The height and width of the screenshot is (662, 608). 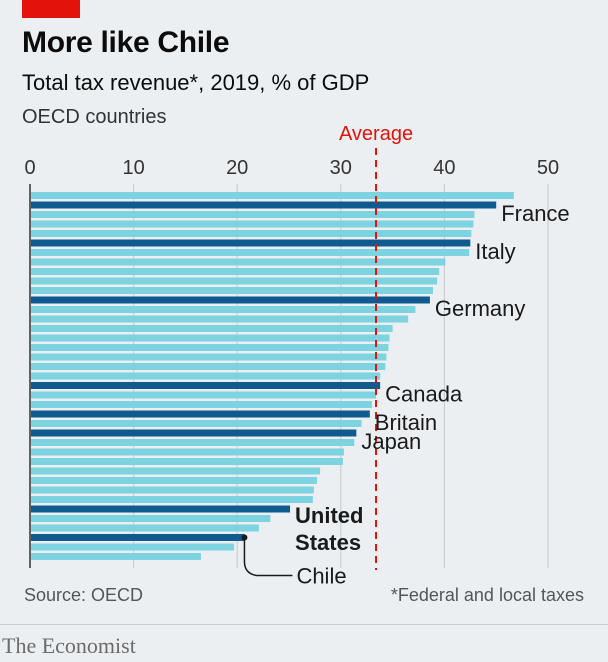 What do you see at coordinates (237, 168) in the screenshot?
I see `x-tick-label: 20` at bounding box center [237, 168].